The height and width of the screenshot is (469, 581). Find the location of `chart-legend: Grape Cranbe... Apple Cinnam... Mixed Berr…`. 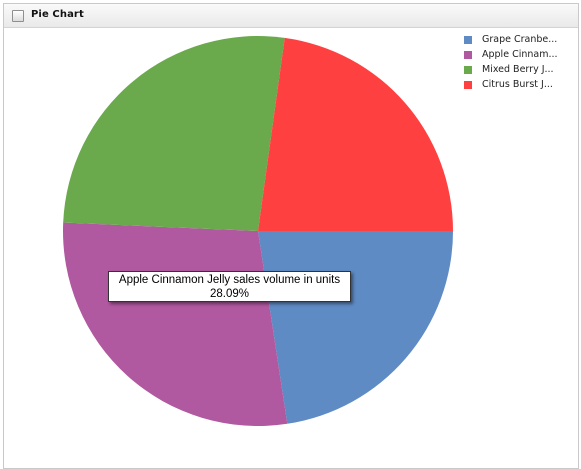

chart-legend: Grape Cranbe... Apple Cinnam... Mixed Berr… is located at coordinates (518, 63).